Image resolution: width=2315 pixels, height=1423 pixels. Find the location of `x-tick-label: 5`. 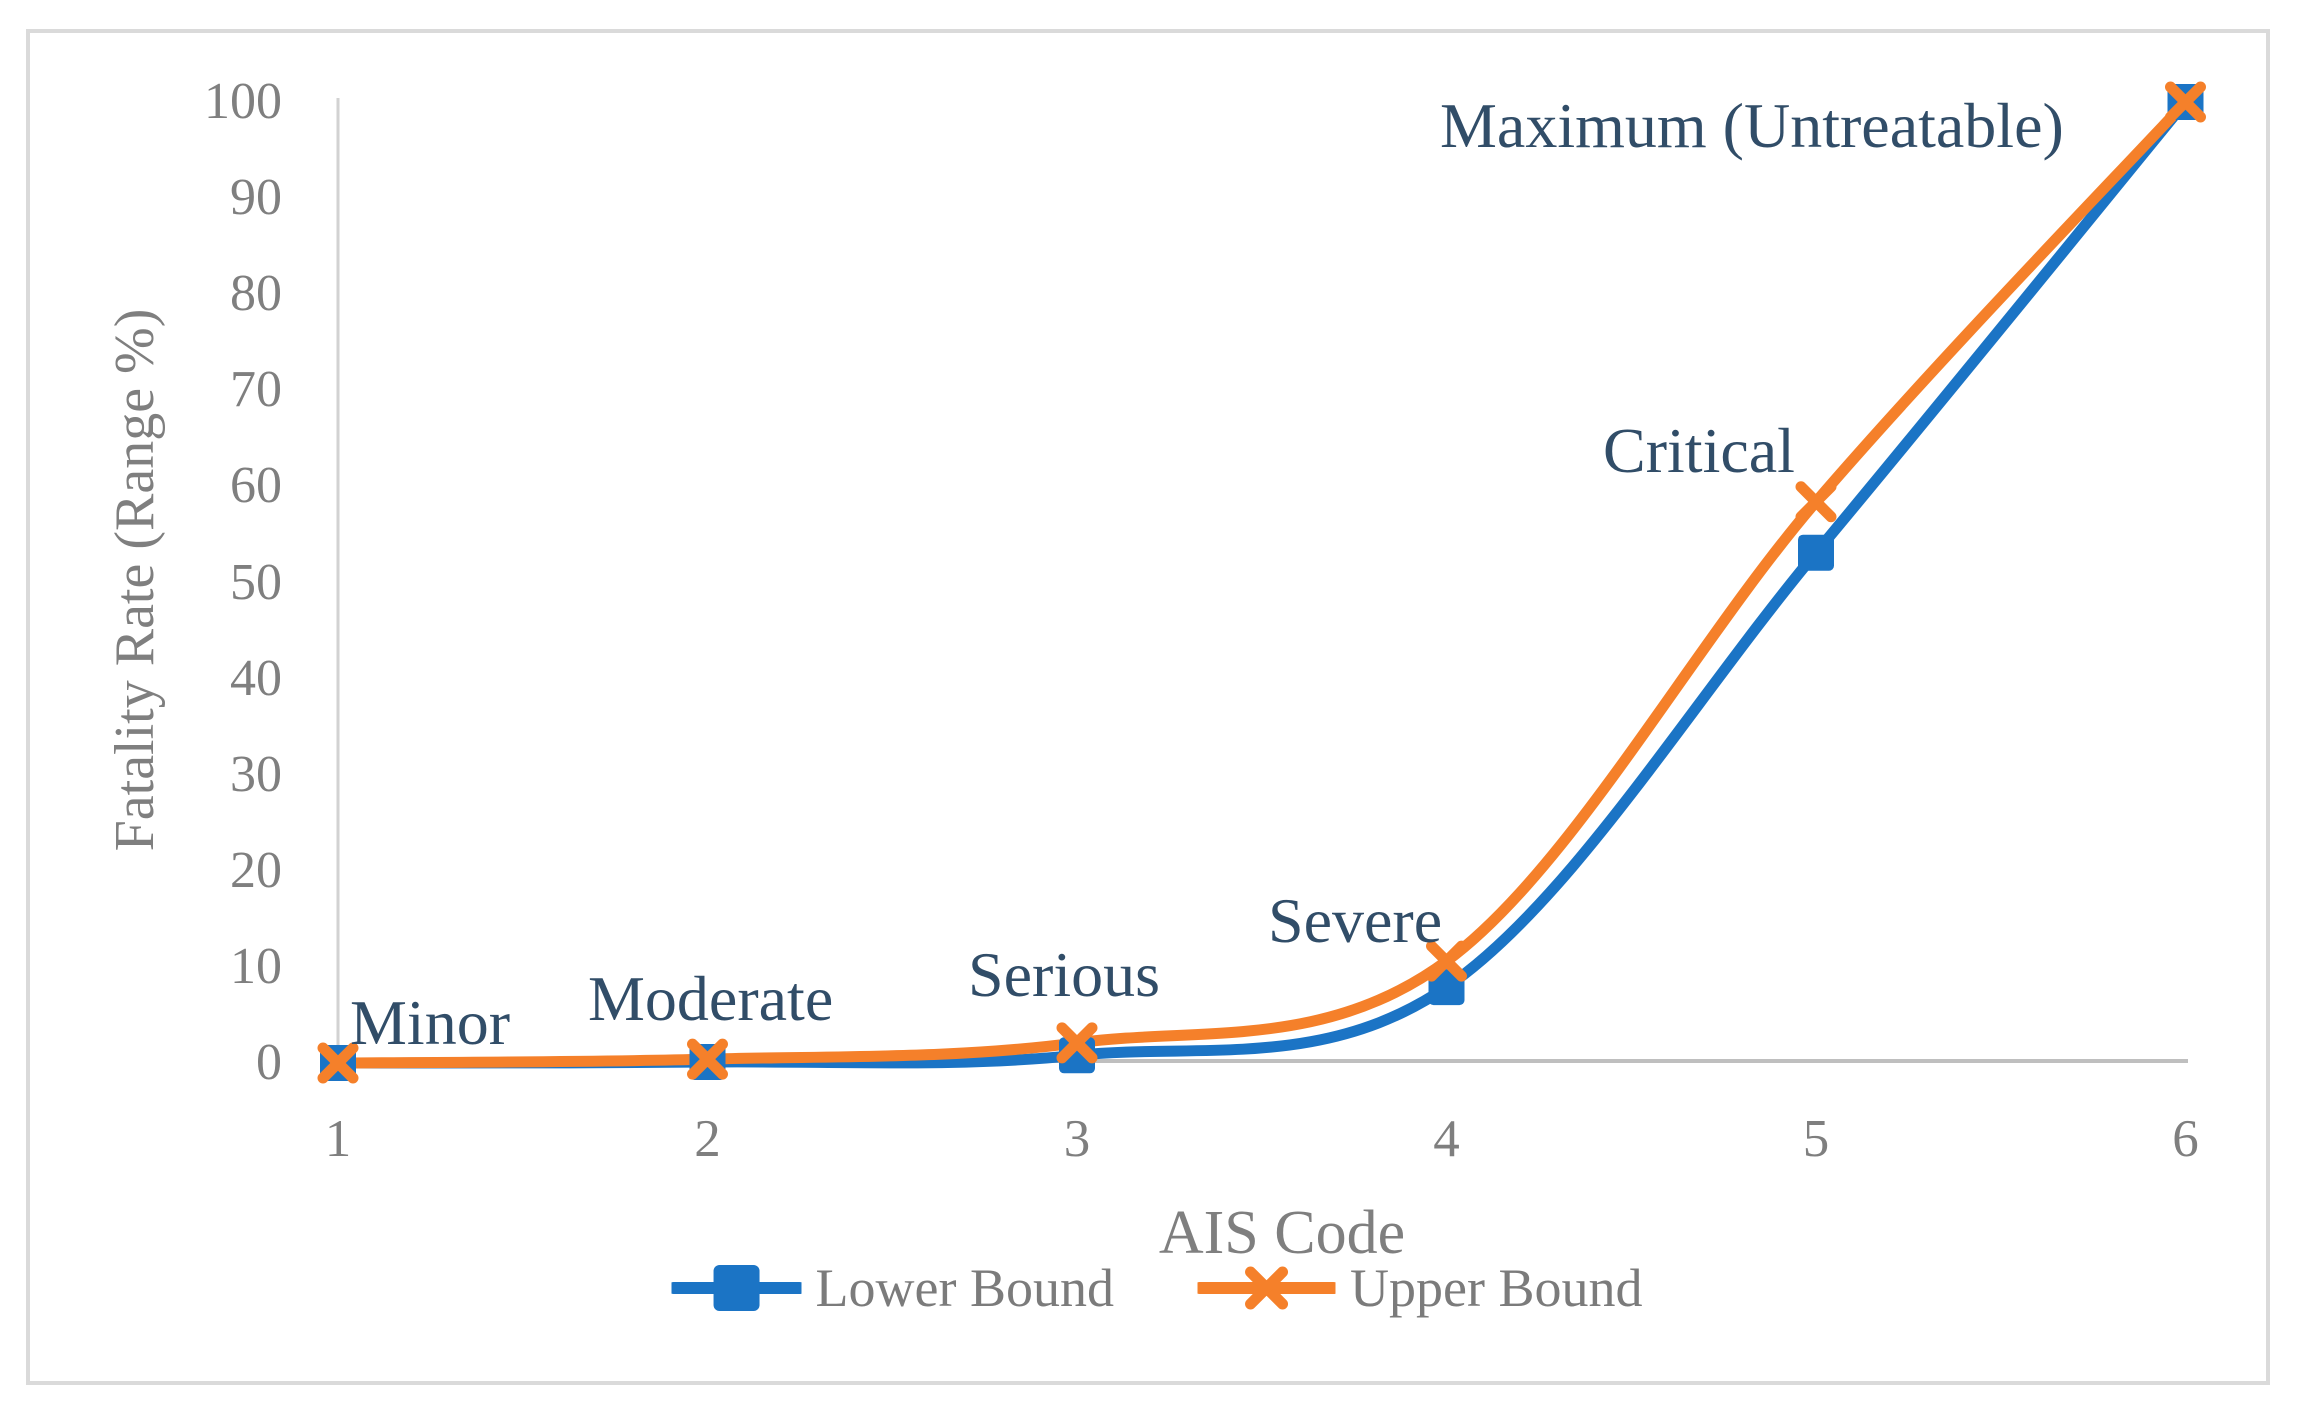

x-tick-label: 5 is located at coordinates (1816, 1139).